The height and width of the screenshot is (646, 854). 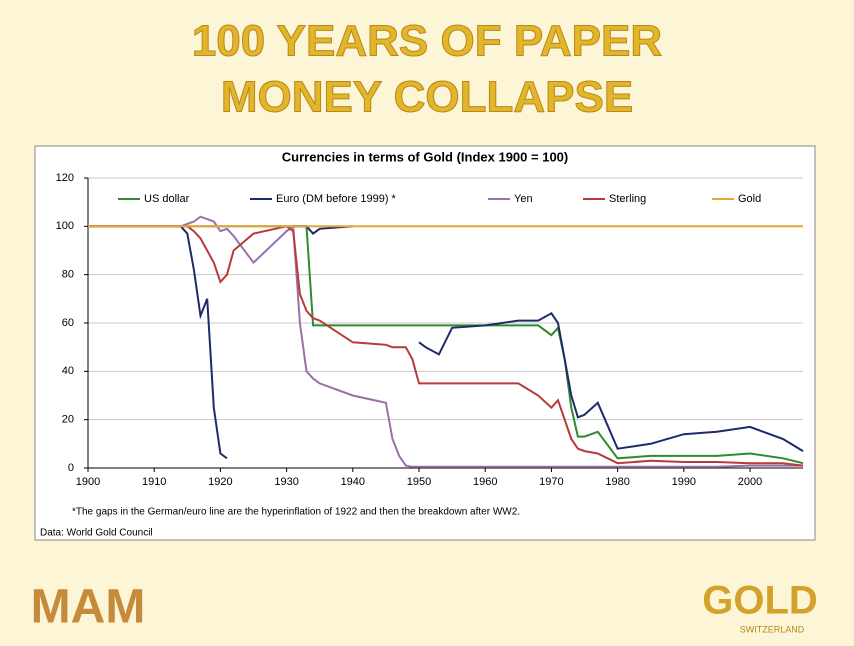 What do you see at coordinates (750, 482) in the screenshot?
I see `x-tick-label: 2000` at bounding box center [750, 482].